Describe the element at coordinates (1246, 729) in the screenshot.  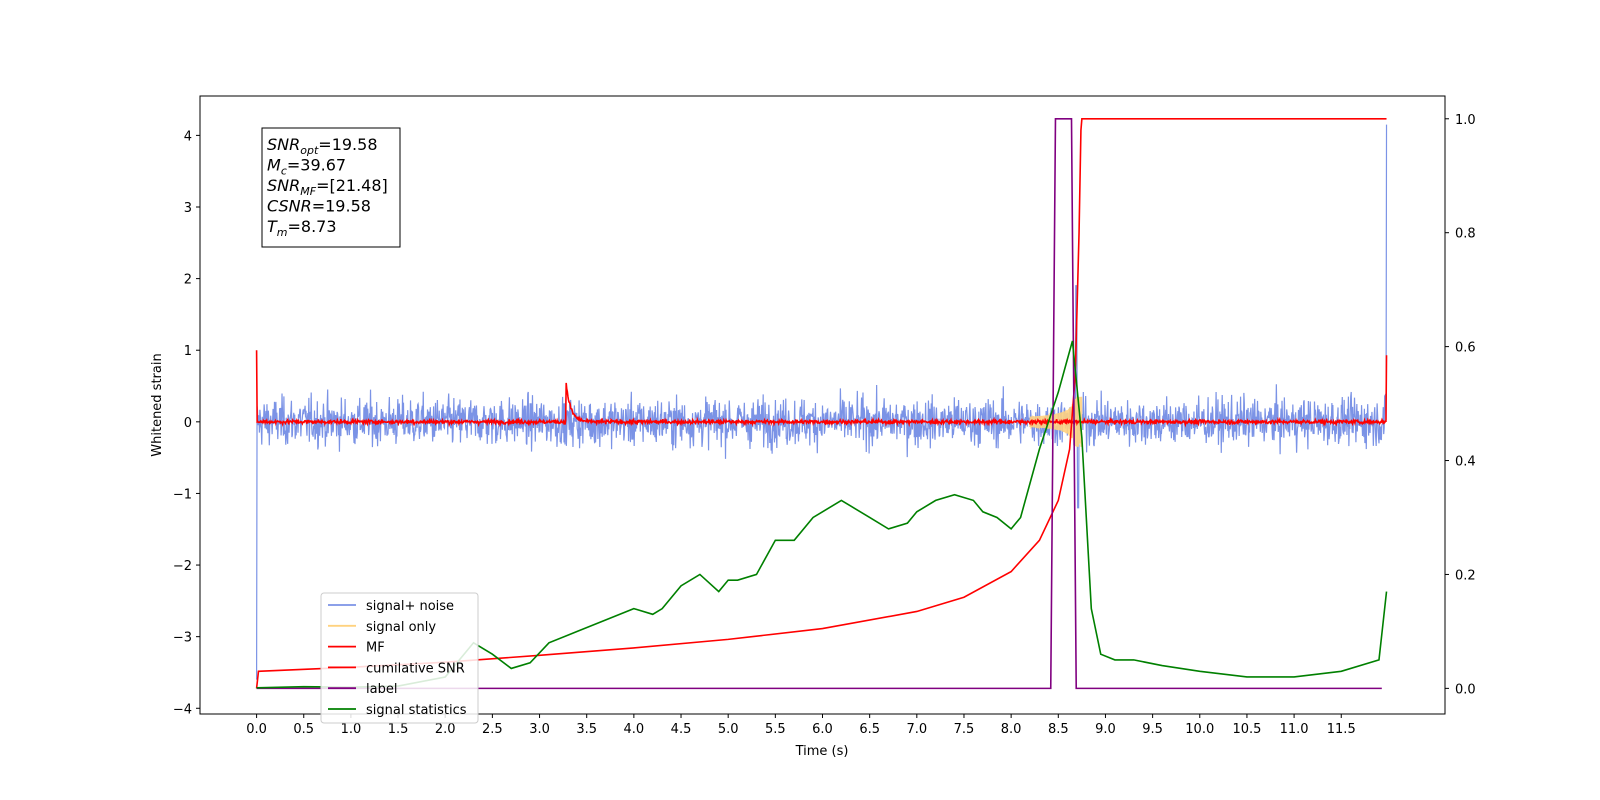
I see `x-tick-label: 10.5` at that location.